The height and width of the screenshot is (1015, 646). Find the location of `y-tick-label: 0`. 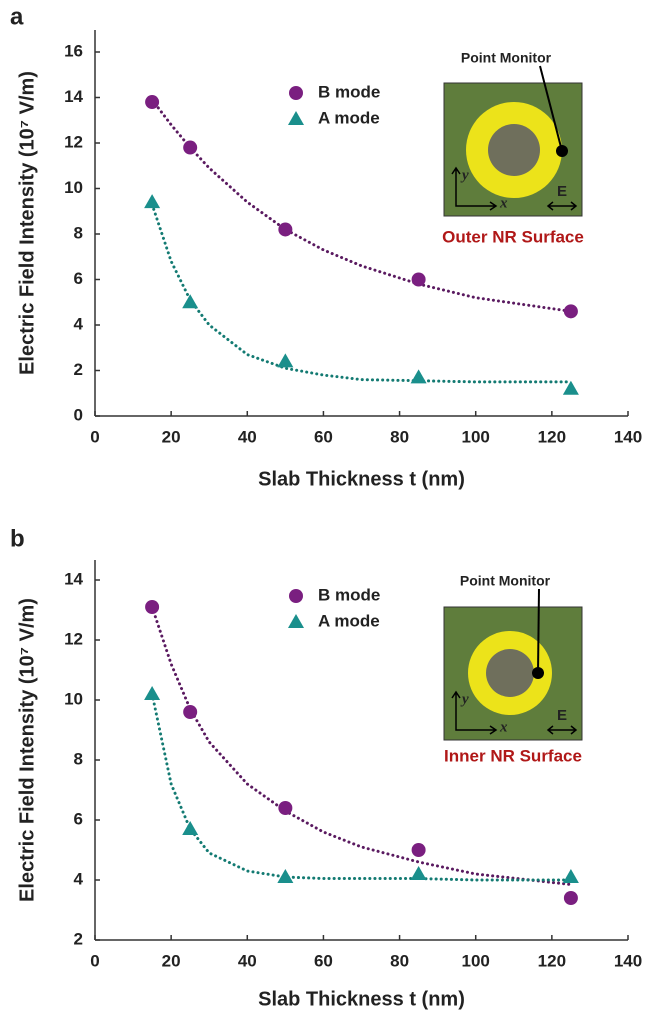

y-tick-label: 0 is located at coordinates (78, 414).